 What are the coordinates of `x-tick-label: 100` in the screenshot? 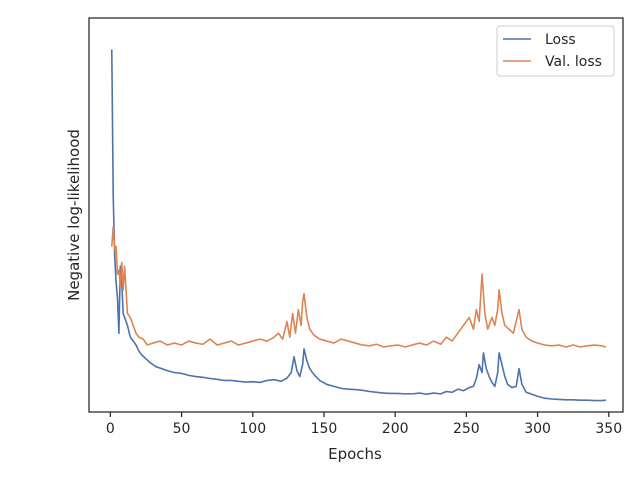 It's located at (252, 429).